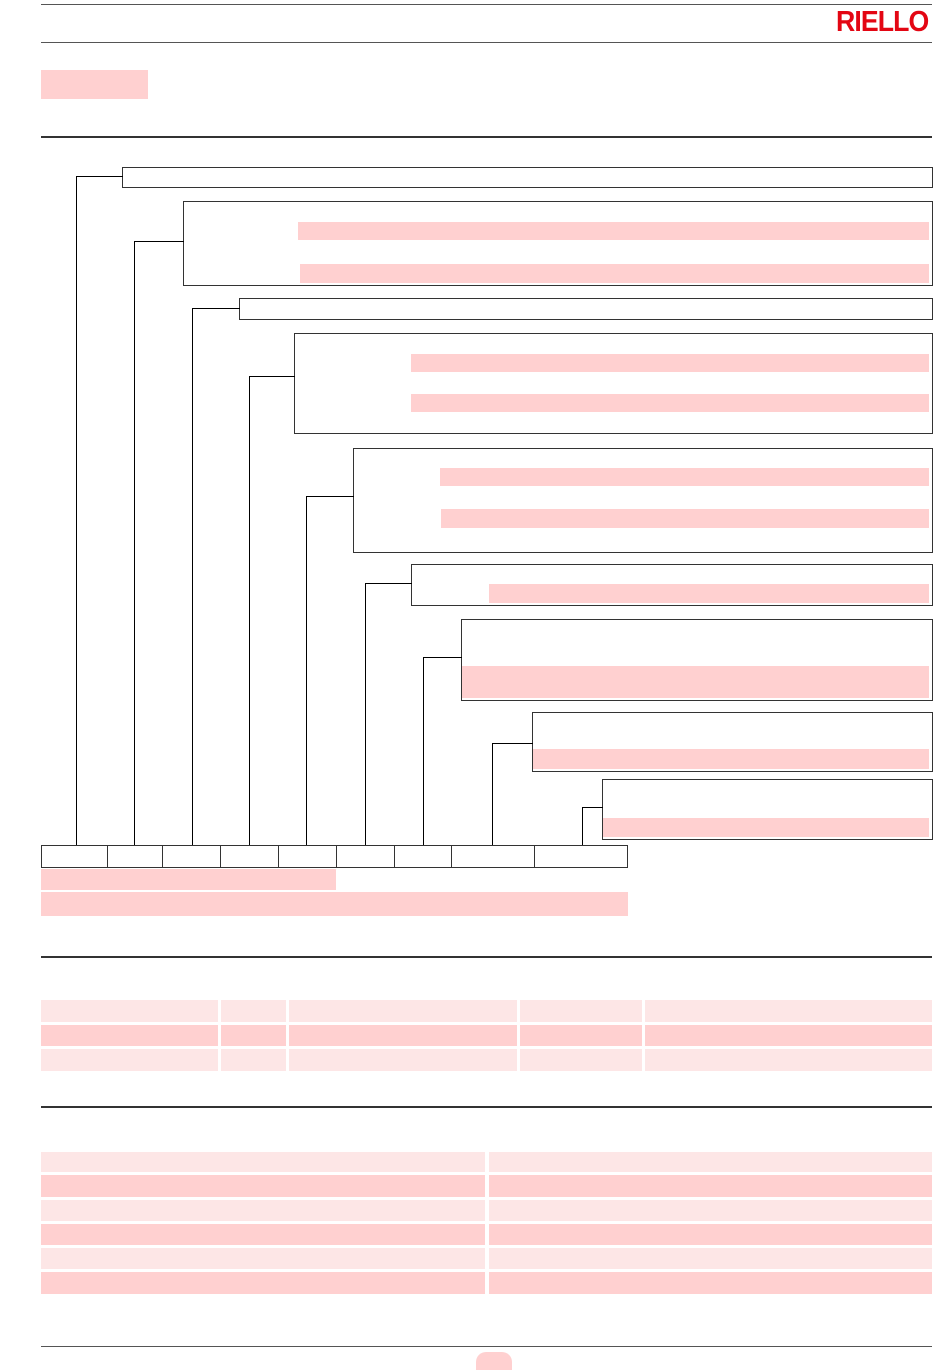  I want to click on header-bottom-rule, so click(486, 42).